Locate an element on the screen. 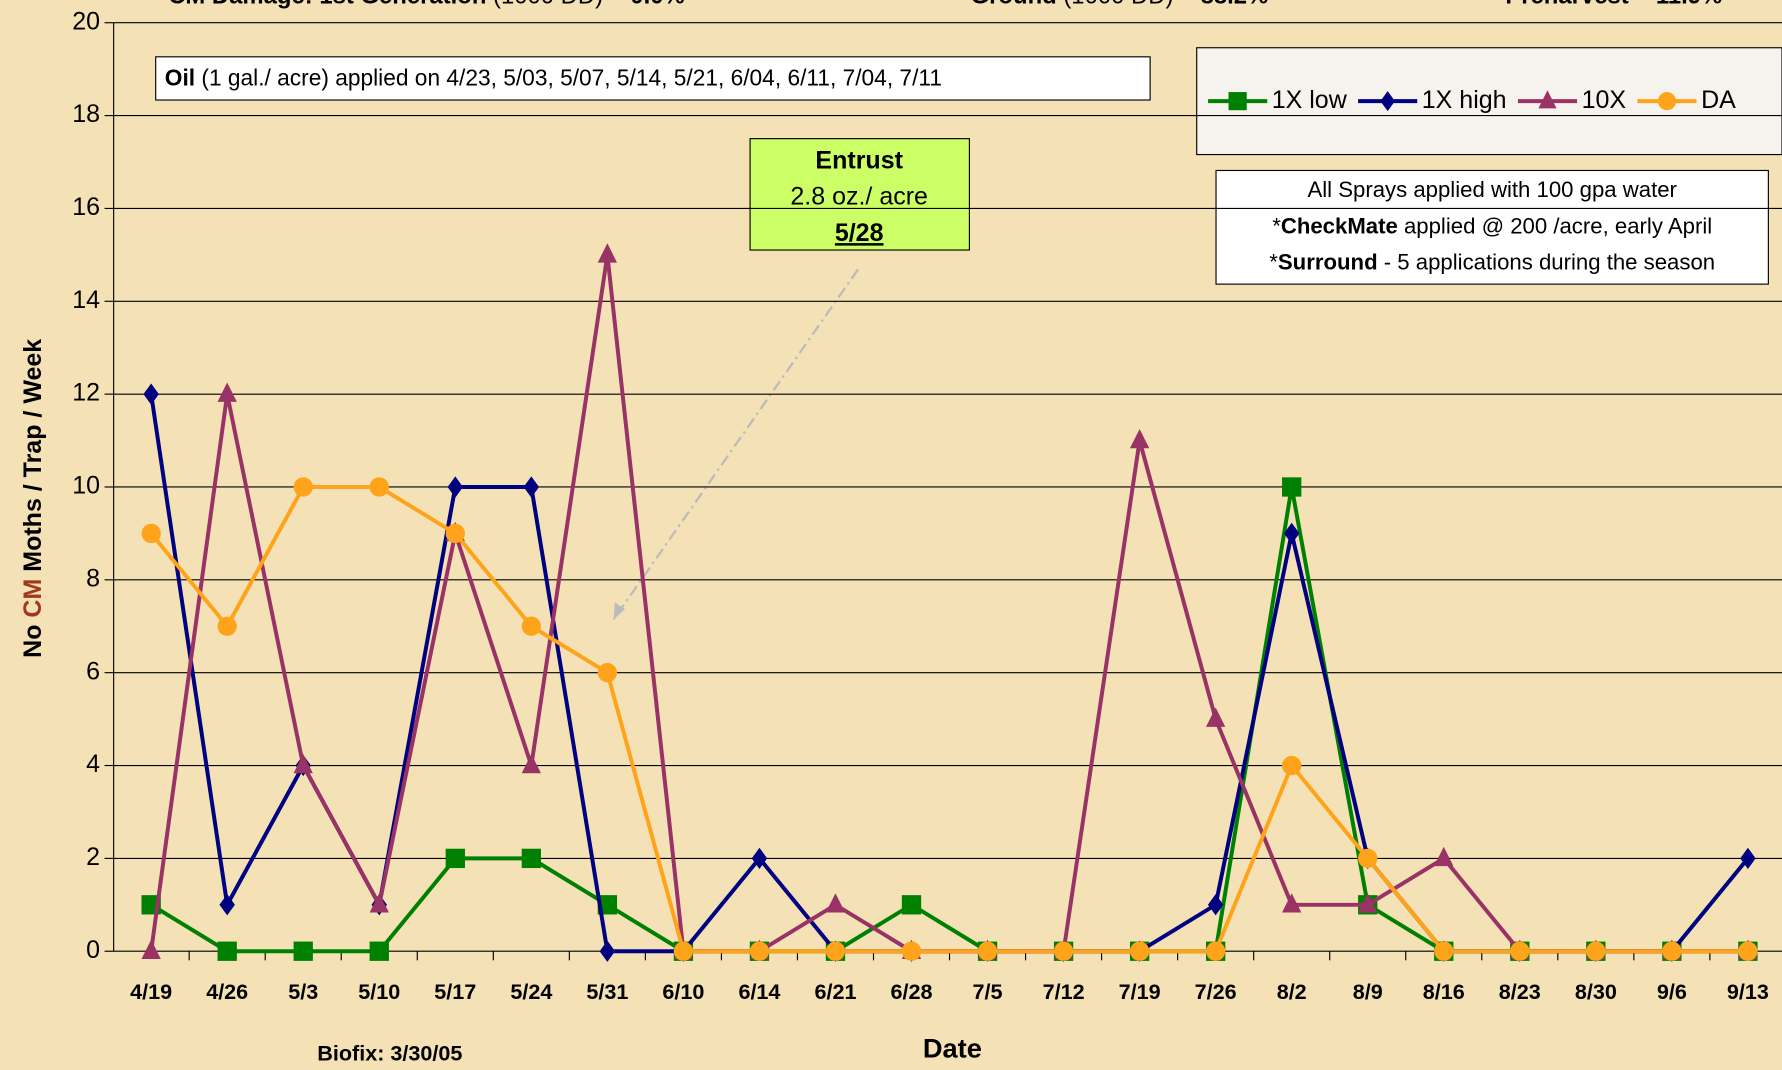  x-tick-label: 5/10 is located at coordinates (379, 991).